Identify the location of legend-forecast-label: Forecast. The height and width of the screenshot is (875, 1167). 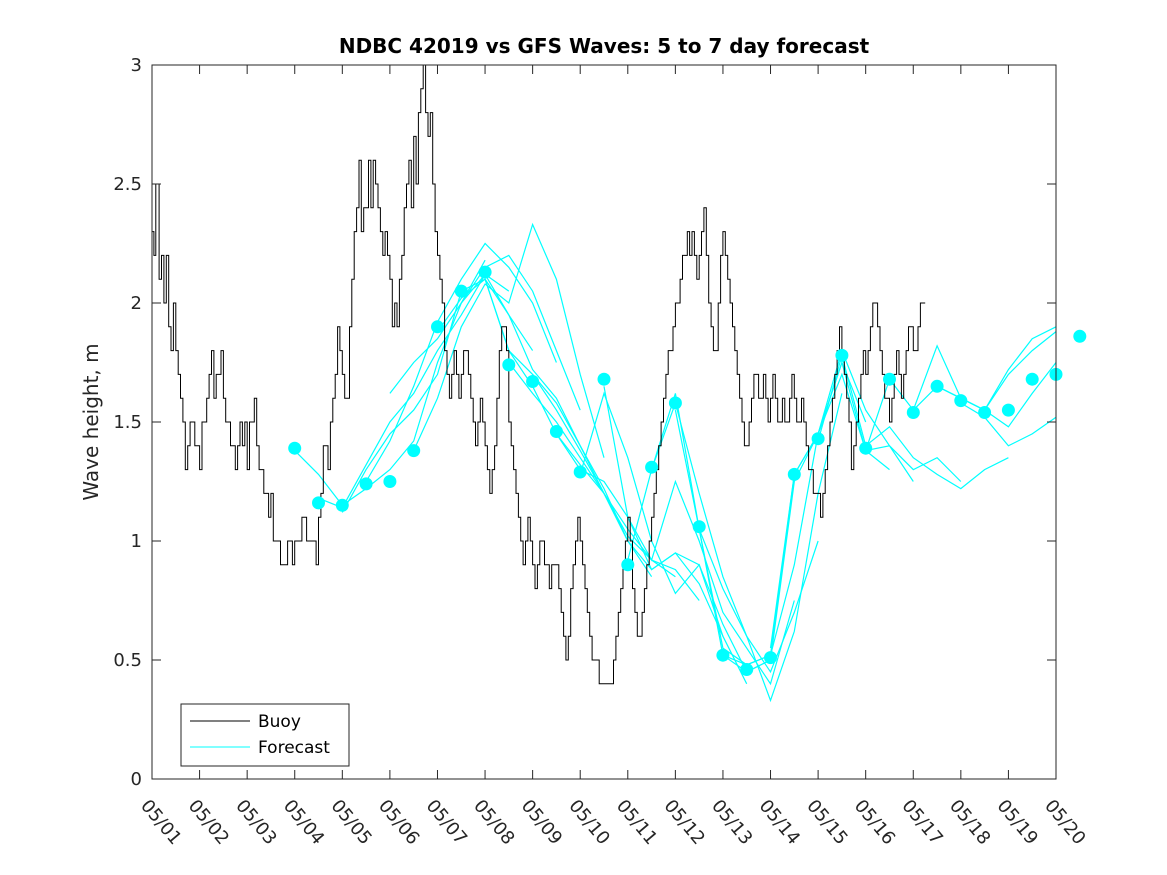
(294, 748).